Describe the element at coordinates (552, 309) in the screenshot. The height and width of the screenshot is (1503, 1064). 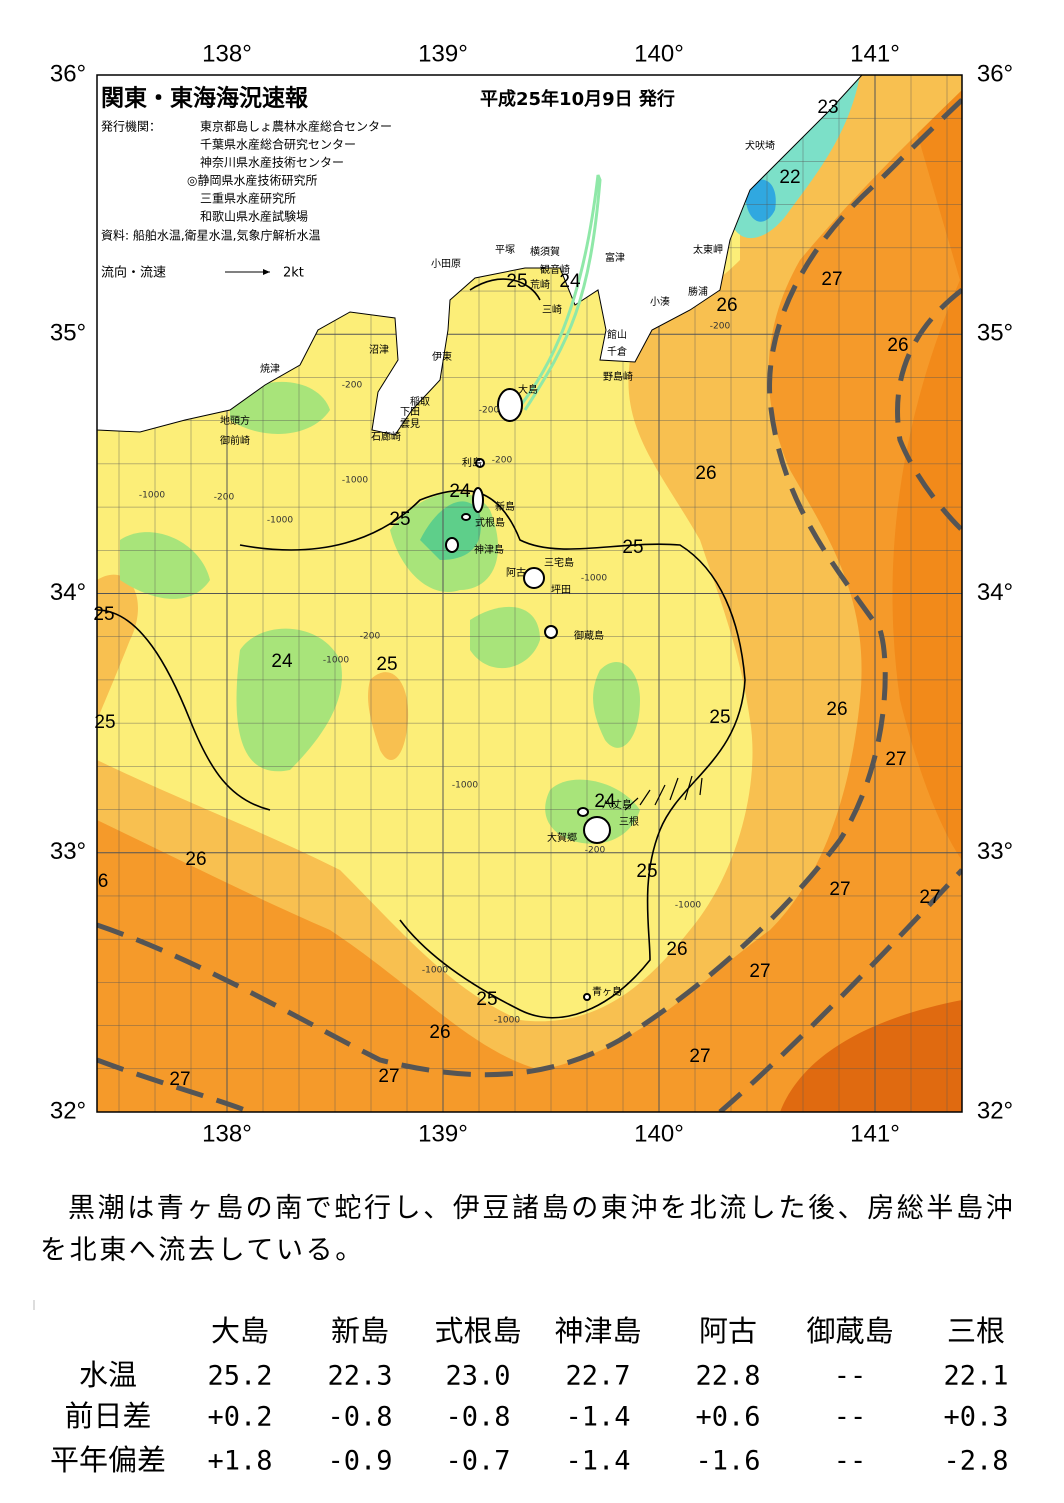
I see `place-name: 三崎` at that location.